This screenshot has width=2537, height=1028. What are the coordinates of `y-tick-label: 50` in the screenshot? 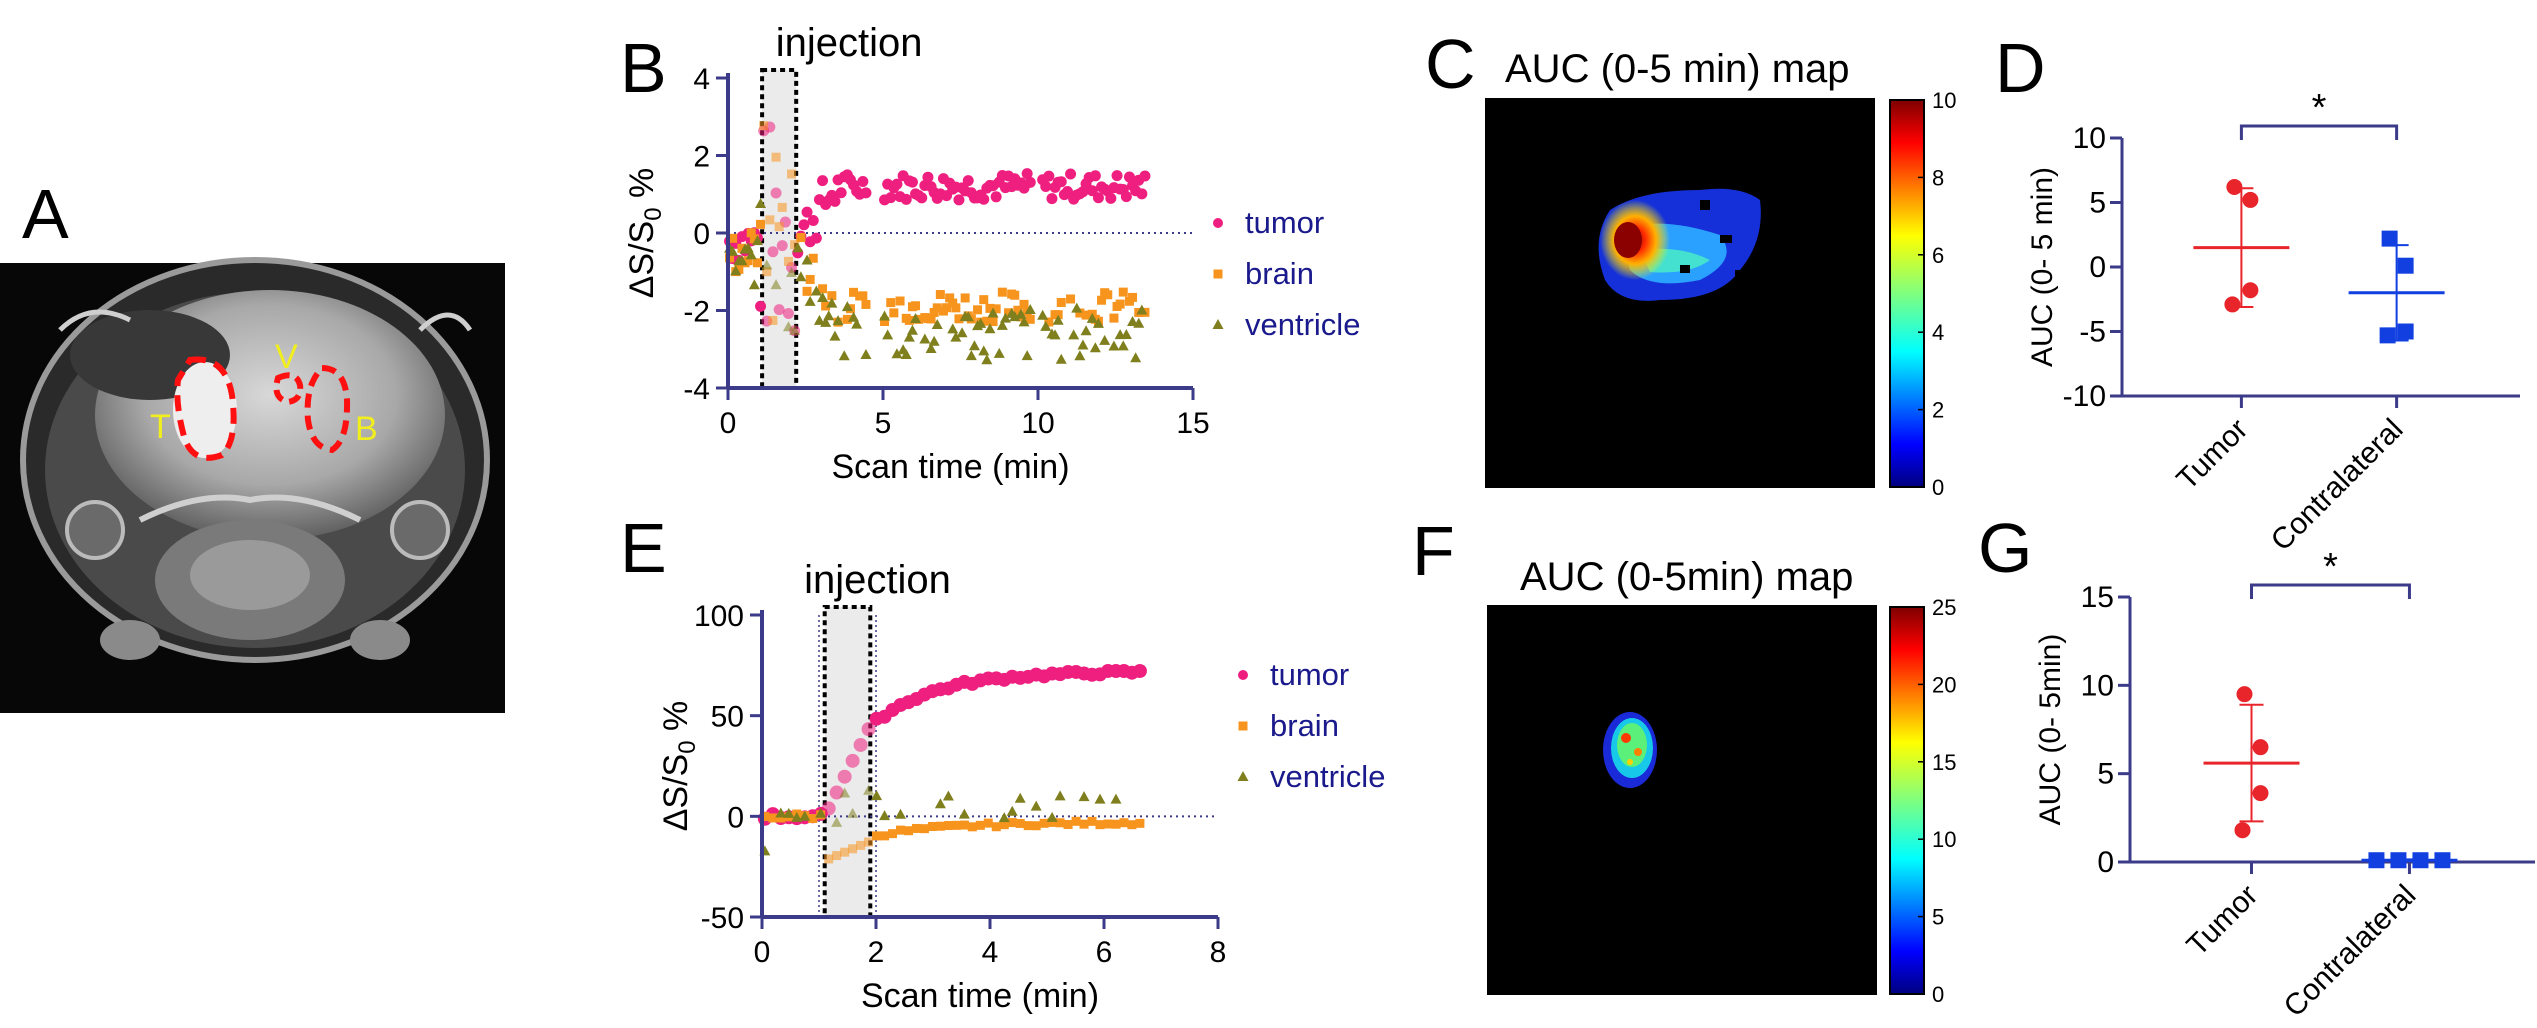 It's located at (727, 717).